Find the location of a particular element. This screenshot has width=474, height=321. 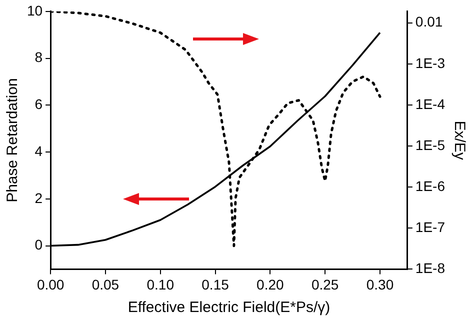

x-tick-label: 0.00 is located at coordinates (50, 284).